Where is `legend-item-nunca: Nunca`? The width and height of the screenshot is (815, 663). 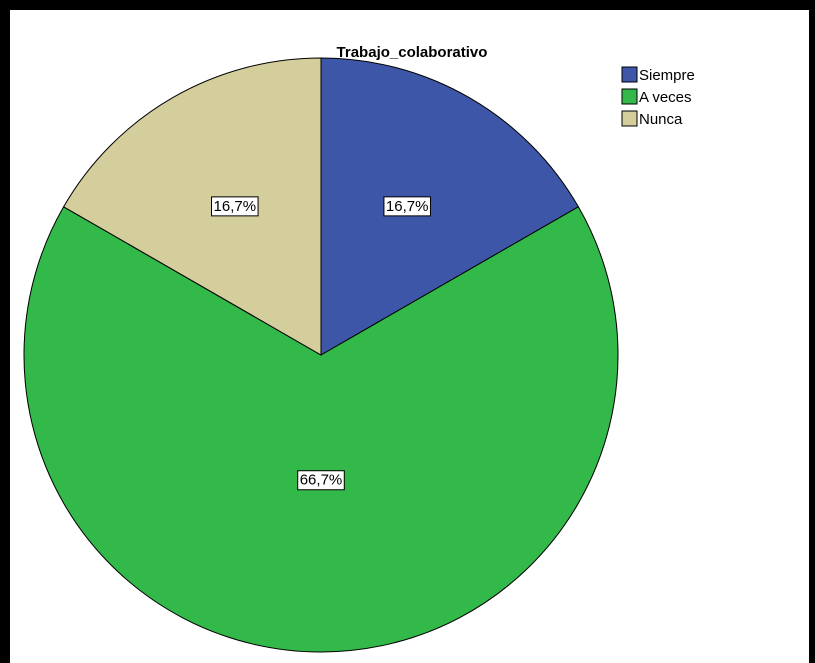
legend-item-nunca: Nunca is located at coordinates (652, 119).